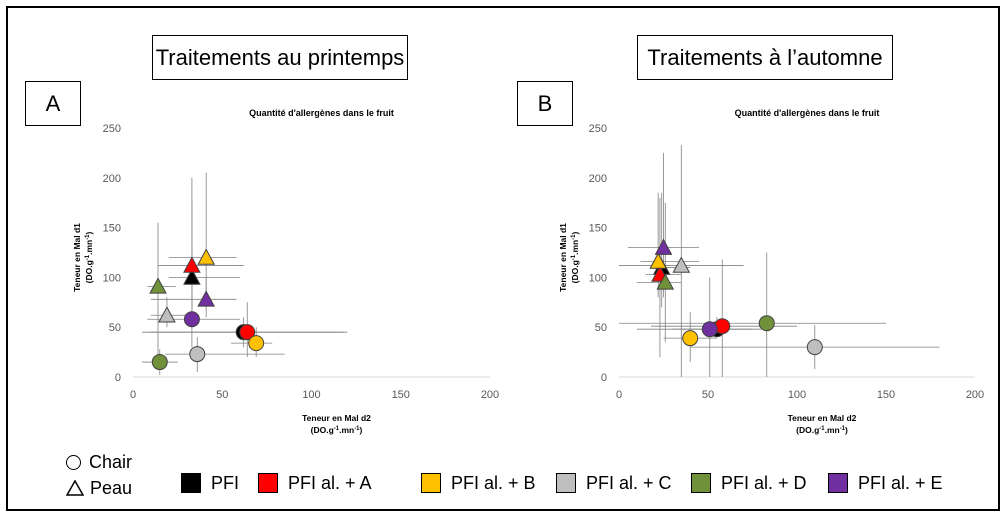 The image size is (1006, 517). What do you see at coordinates (197, 354) in the screenshot?
I see `panel-a-point-circle-pfi-al-c` at bounding box center [197, 354].